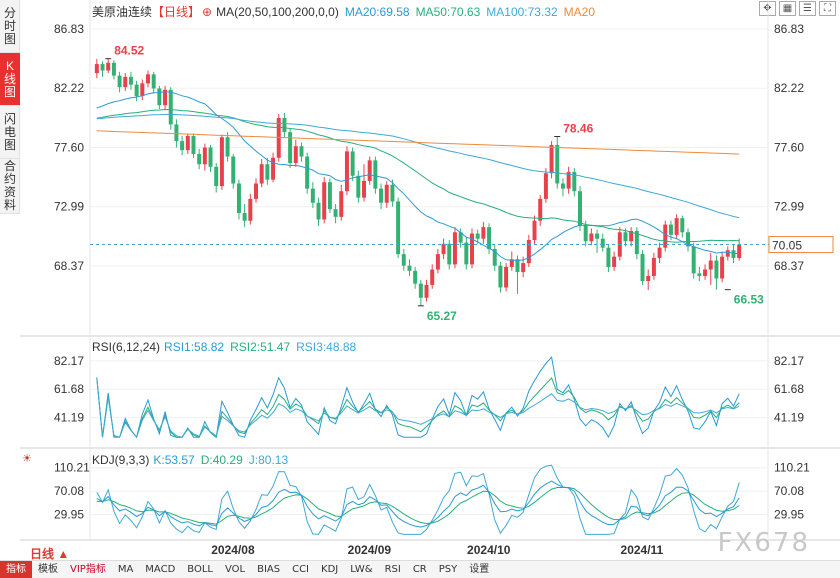 This screenshot has width=840, height=578. What do you see at coordinates (121, 460) in the screenshot?
I see `kdj-name: KDJ(9,3,3)` at bounding box center [121, 460].